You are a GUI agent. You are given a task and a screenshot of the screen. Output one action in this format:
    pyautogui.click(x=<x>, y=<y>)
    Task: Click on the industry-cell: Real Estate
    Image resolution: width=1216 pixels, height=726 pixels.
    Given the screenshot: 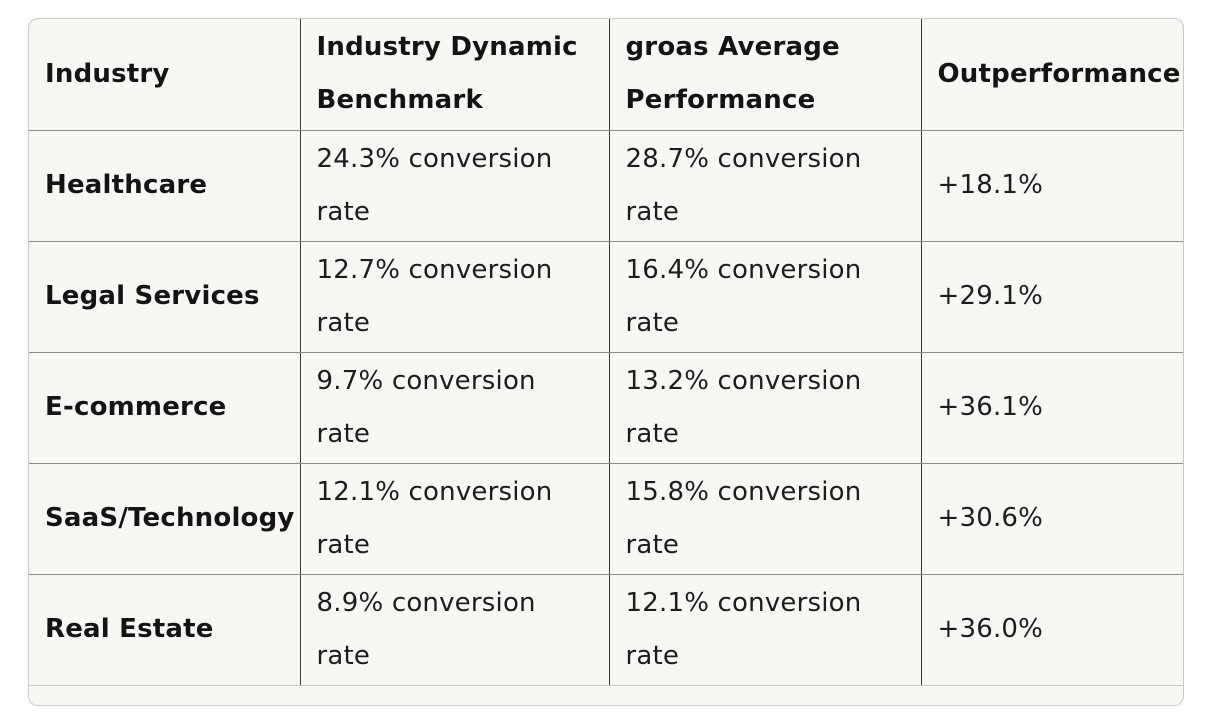 What is the action you would take?
    pyautogui.click(x=165, y=629)
    